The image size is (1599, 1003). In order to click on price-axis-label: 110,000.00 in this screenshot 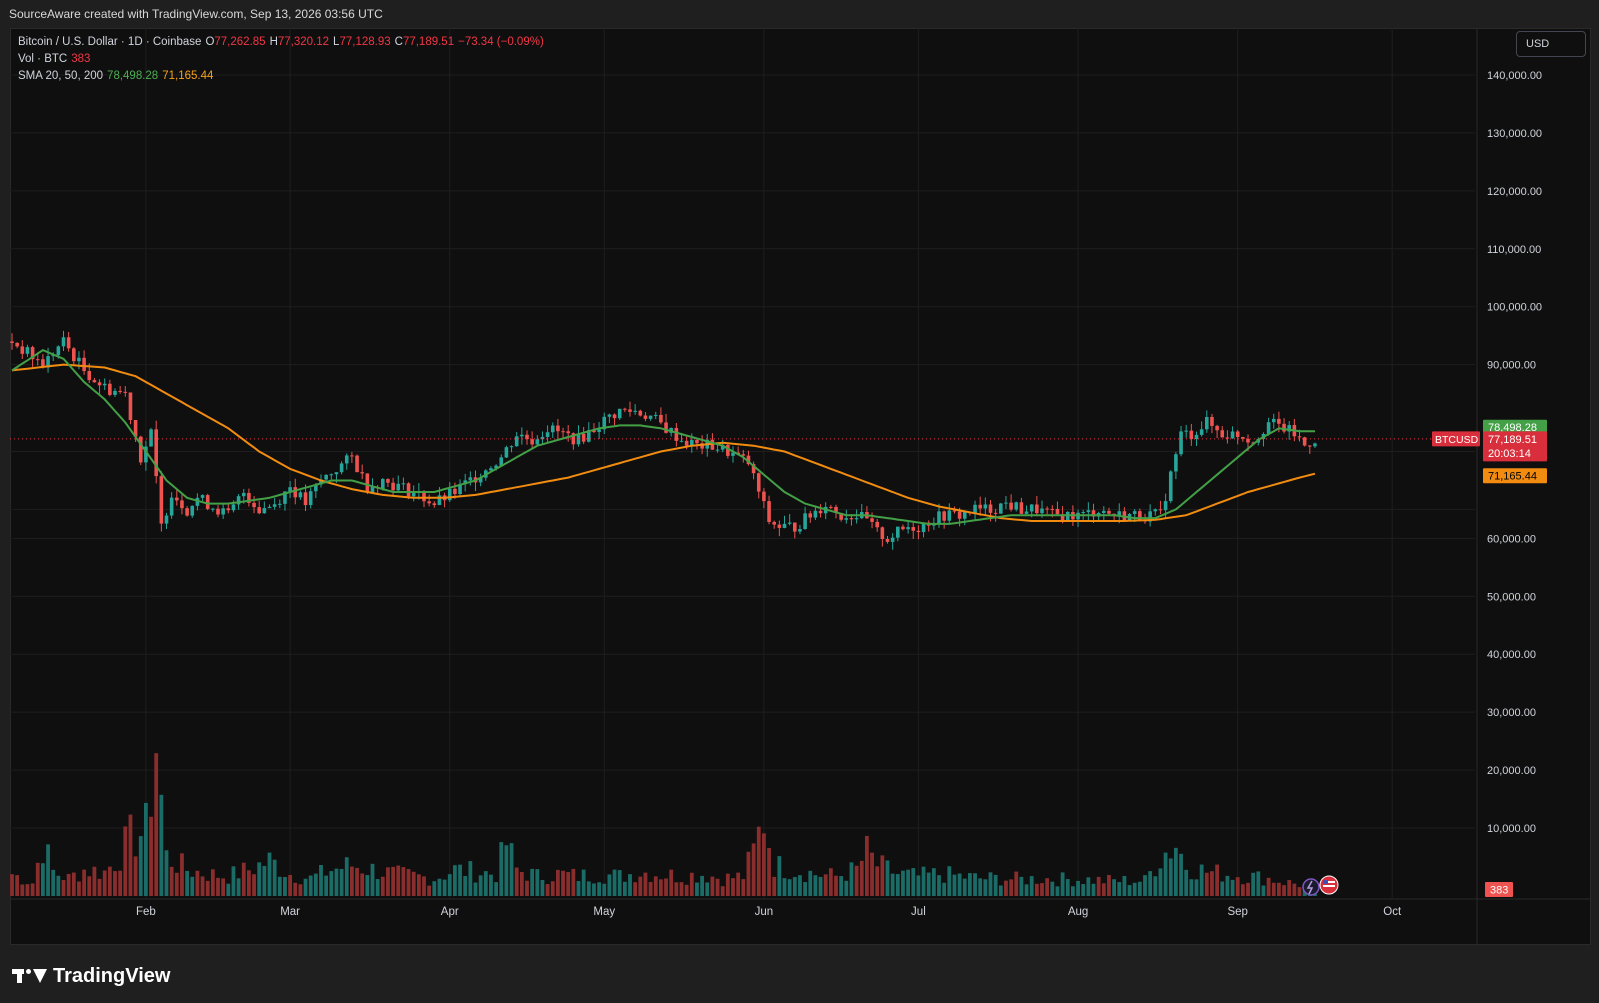, I will do `click(1514, 250)`.